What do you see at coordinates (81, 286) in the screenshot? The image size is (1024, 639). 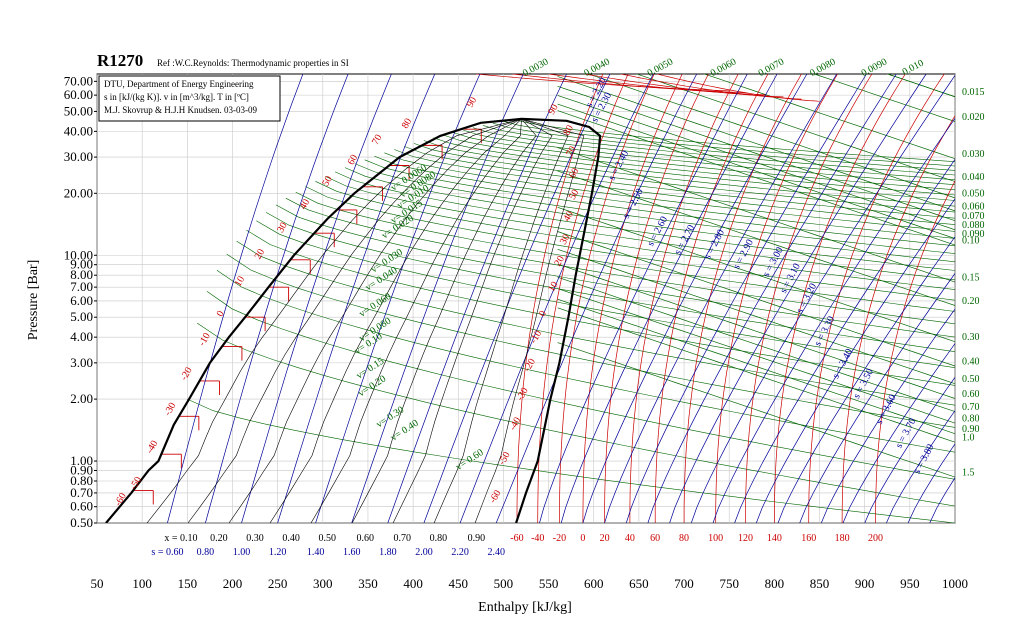 I see `y-tick-label: 7.00` at bounding box center [81, 286].